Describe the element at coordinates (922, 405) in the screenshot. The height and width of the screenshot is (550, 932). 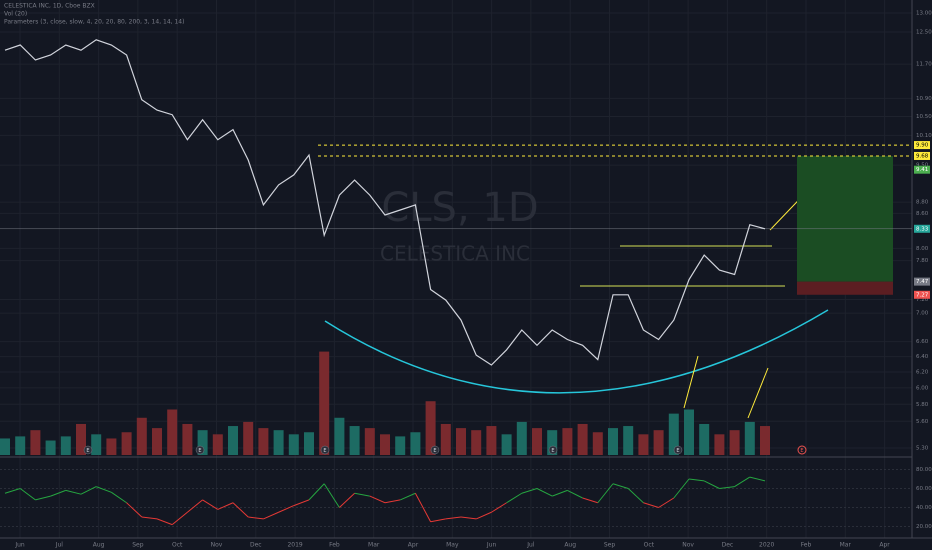
I see `y-tick-label: 5.80` at that location.